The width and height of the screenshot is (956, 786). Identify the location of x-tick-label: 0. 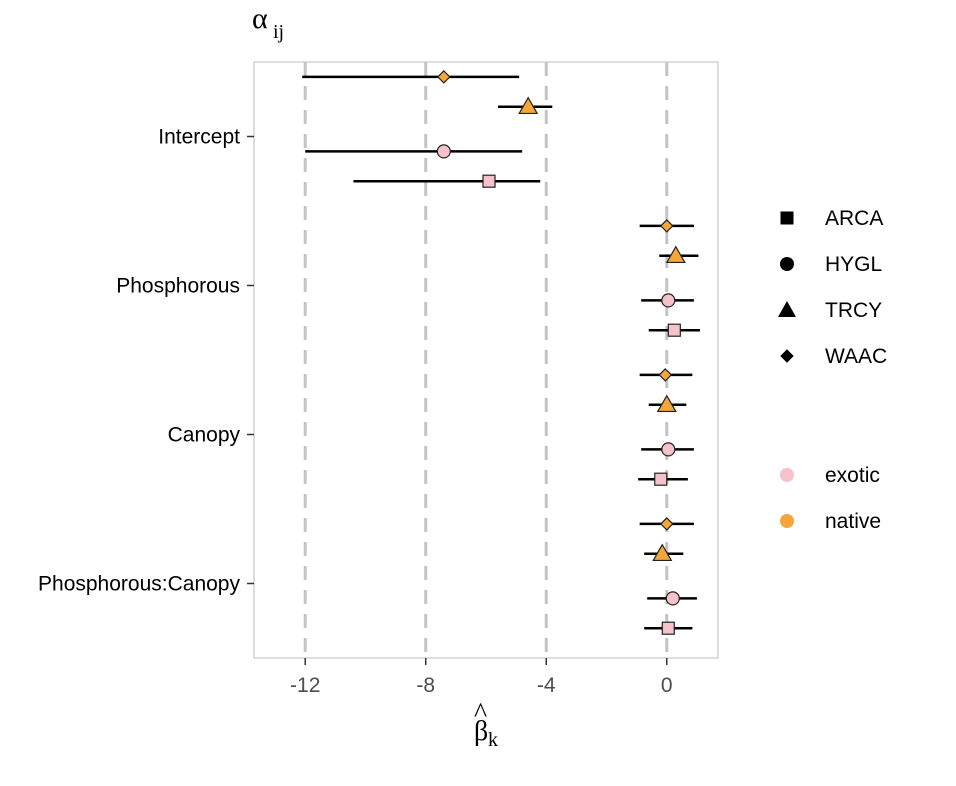
(667, 685).